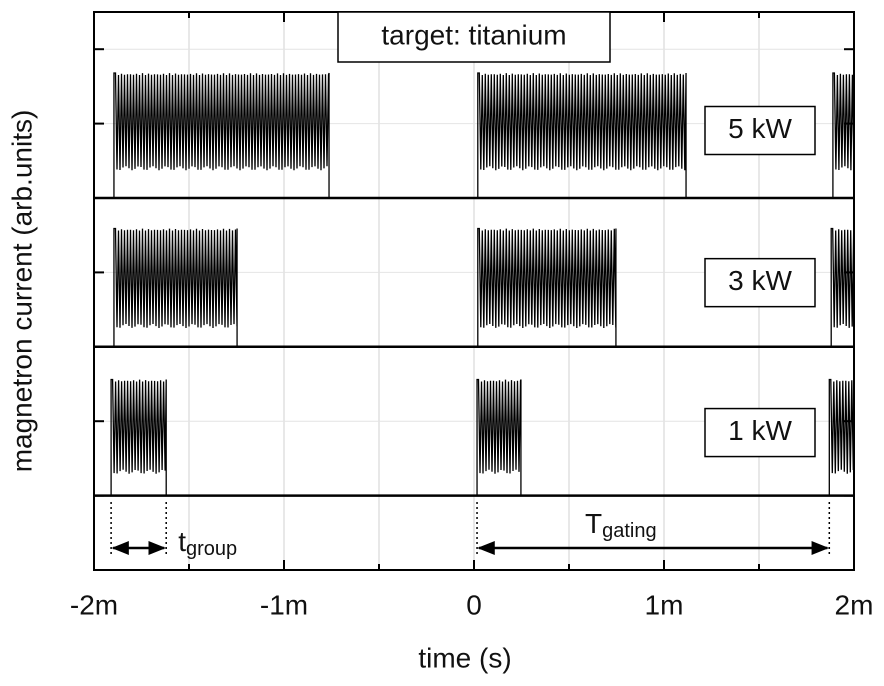  Describe the element at coordinates (94, 604) in the screenshot. I see `x-tick-label: -2m` at that location.